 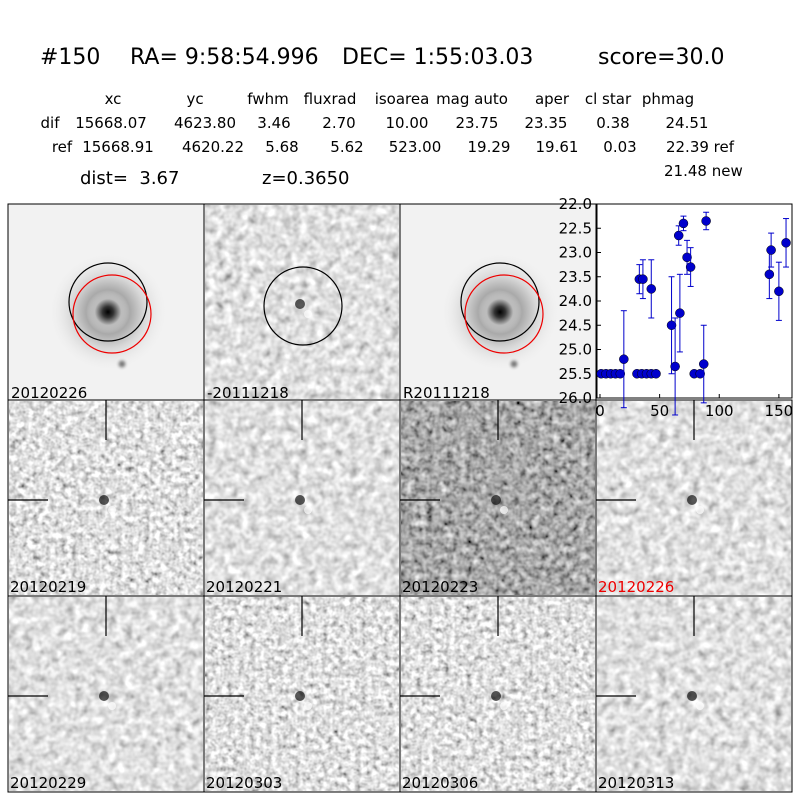 I want to click on table-cell: 23.35, so click(x=546, y=123).